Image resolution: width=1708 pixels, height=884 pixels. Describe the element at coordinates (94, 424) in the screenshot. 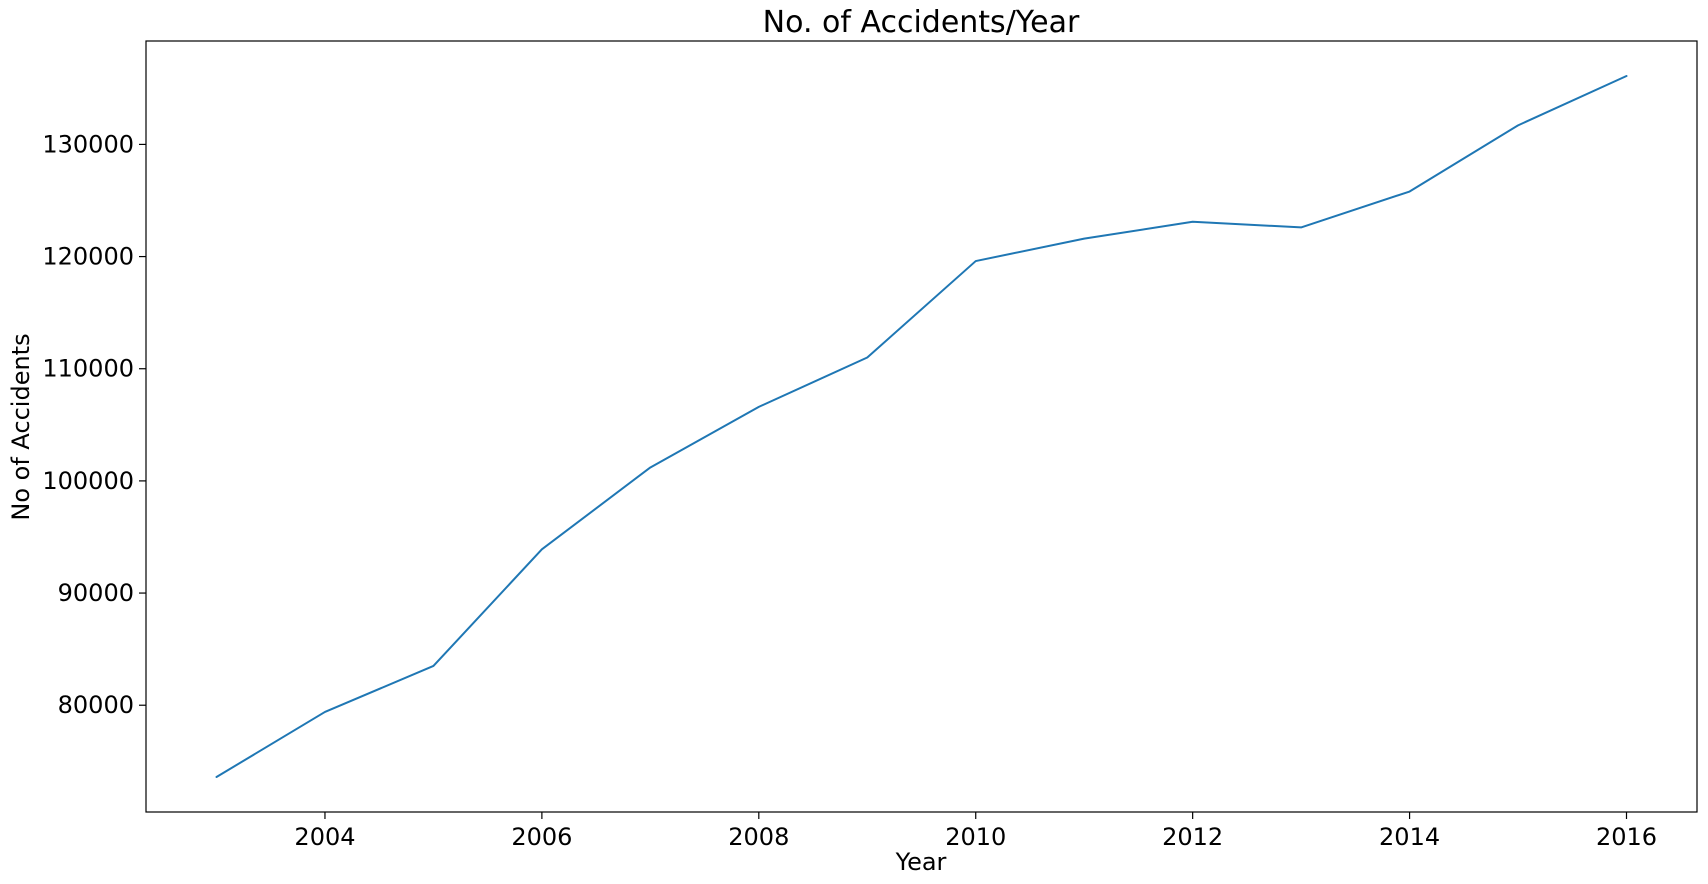

I see `y-axis-ticks: 80000 90000 100000 110000 120000 130000` at that location.